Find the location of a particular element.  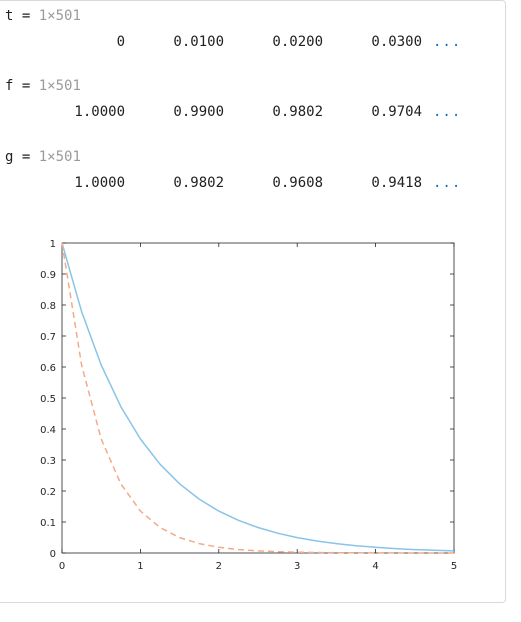

variable-g-header: g = 1×501 is located at coordinates (43, 157).